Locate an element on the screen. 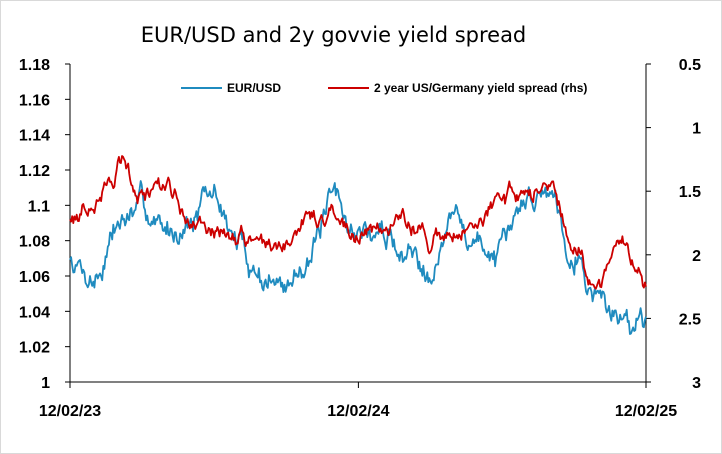 The width and height of the screenshot is (722, 454). left-tick-label: 1.02 is located at coordinates (34, 348).